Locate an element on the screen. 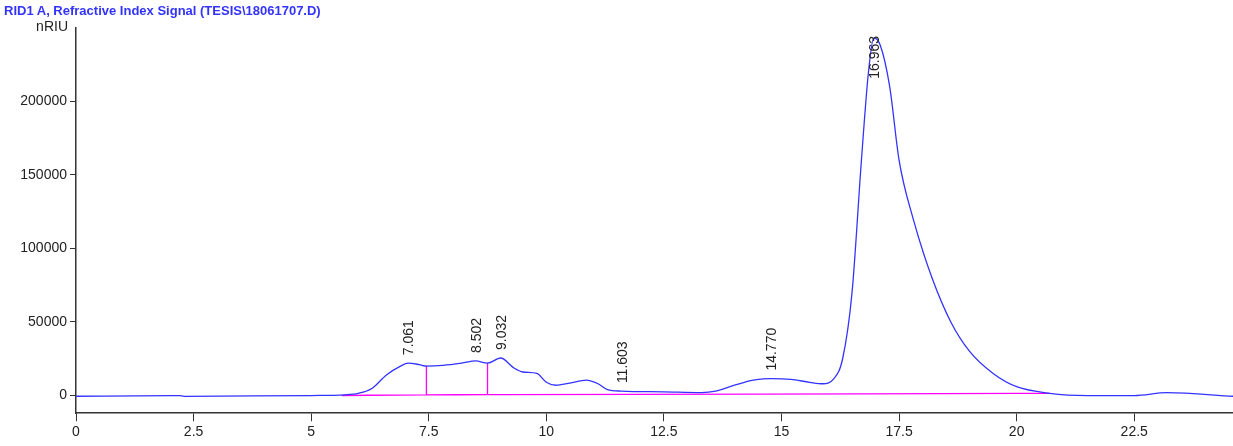  x-tick-label: 7.5 is located at coordinates (429, 431).